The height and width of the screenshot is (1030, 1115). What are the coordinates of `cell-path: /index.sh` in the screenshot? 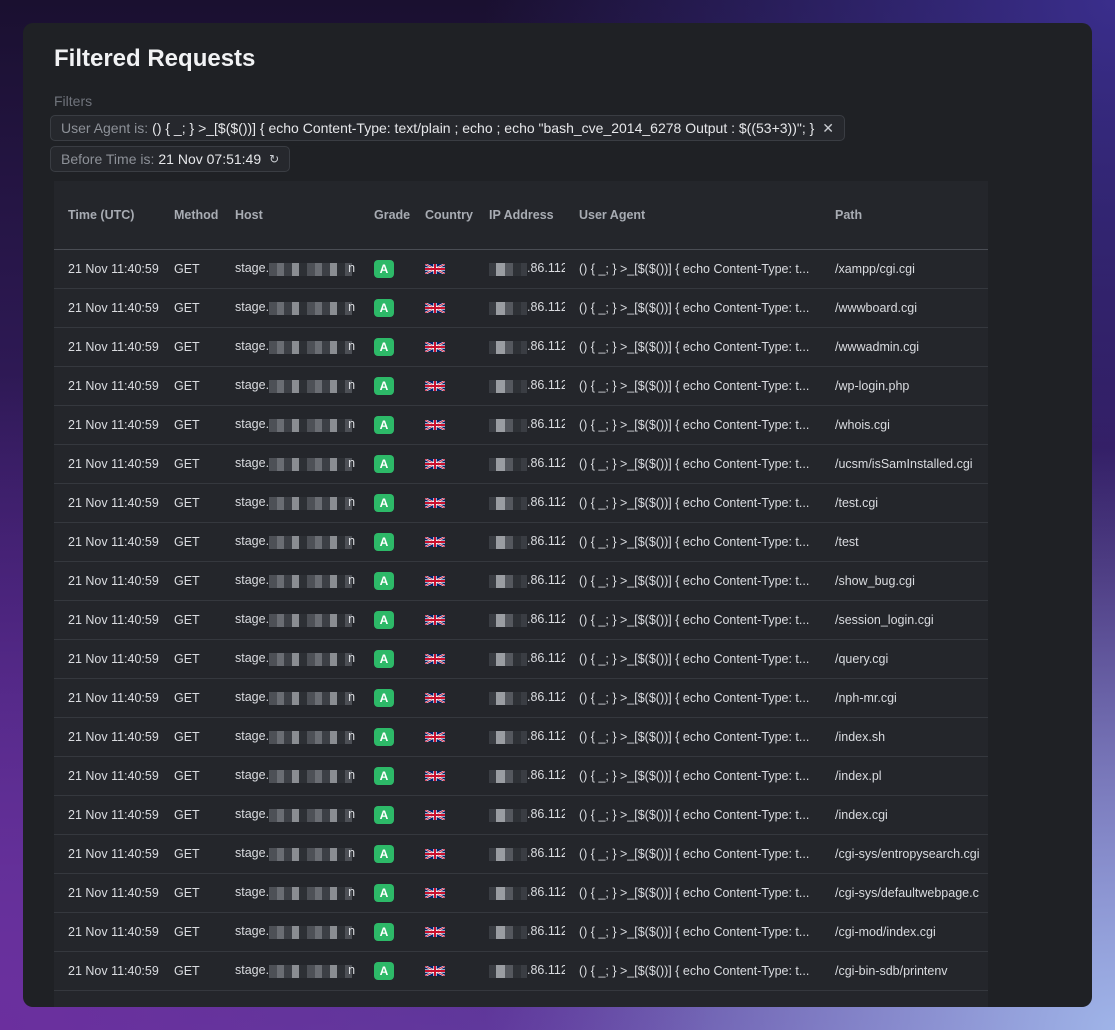 It's located at (904, 737).